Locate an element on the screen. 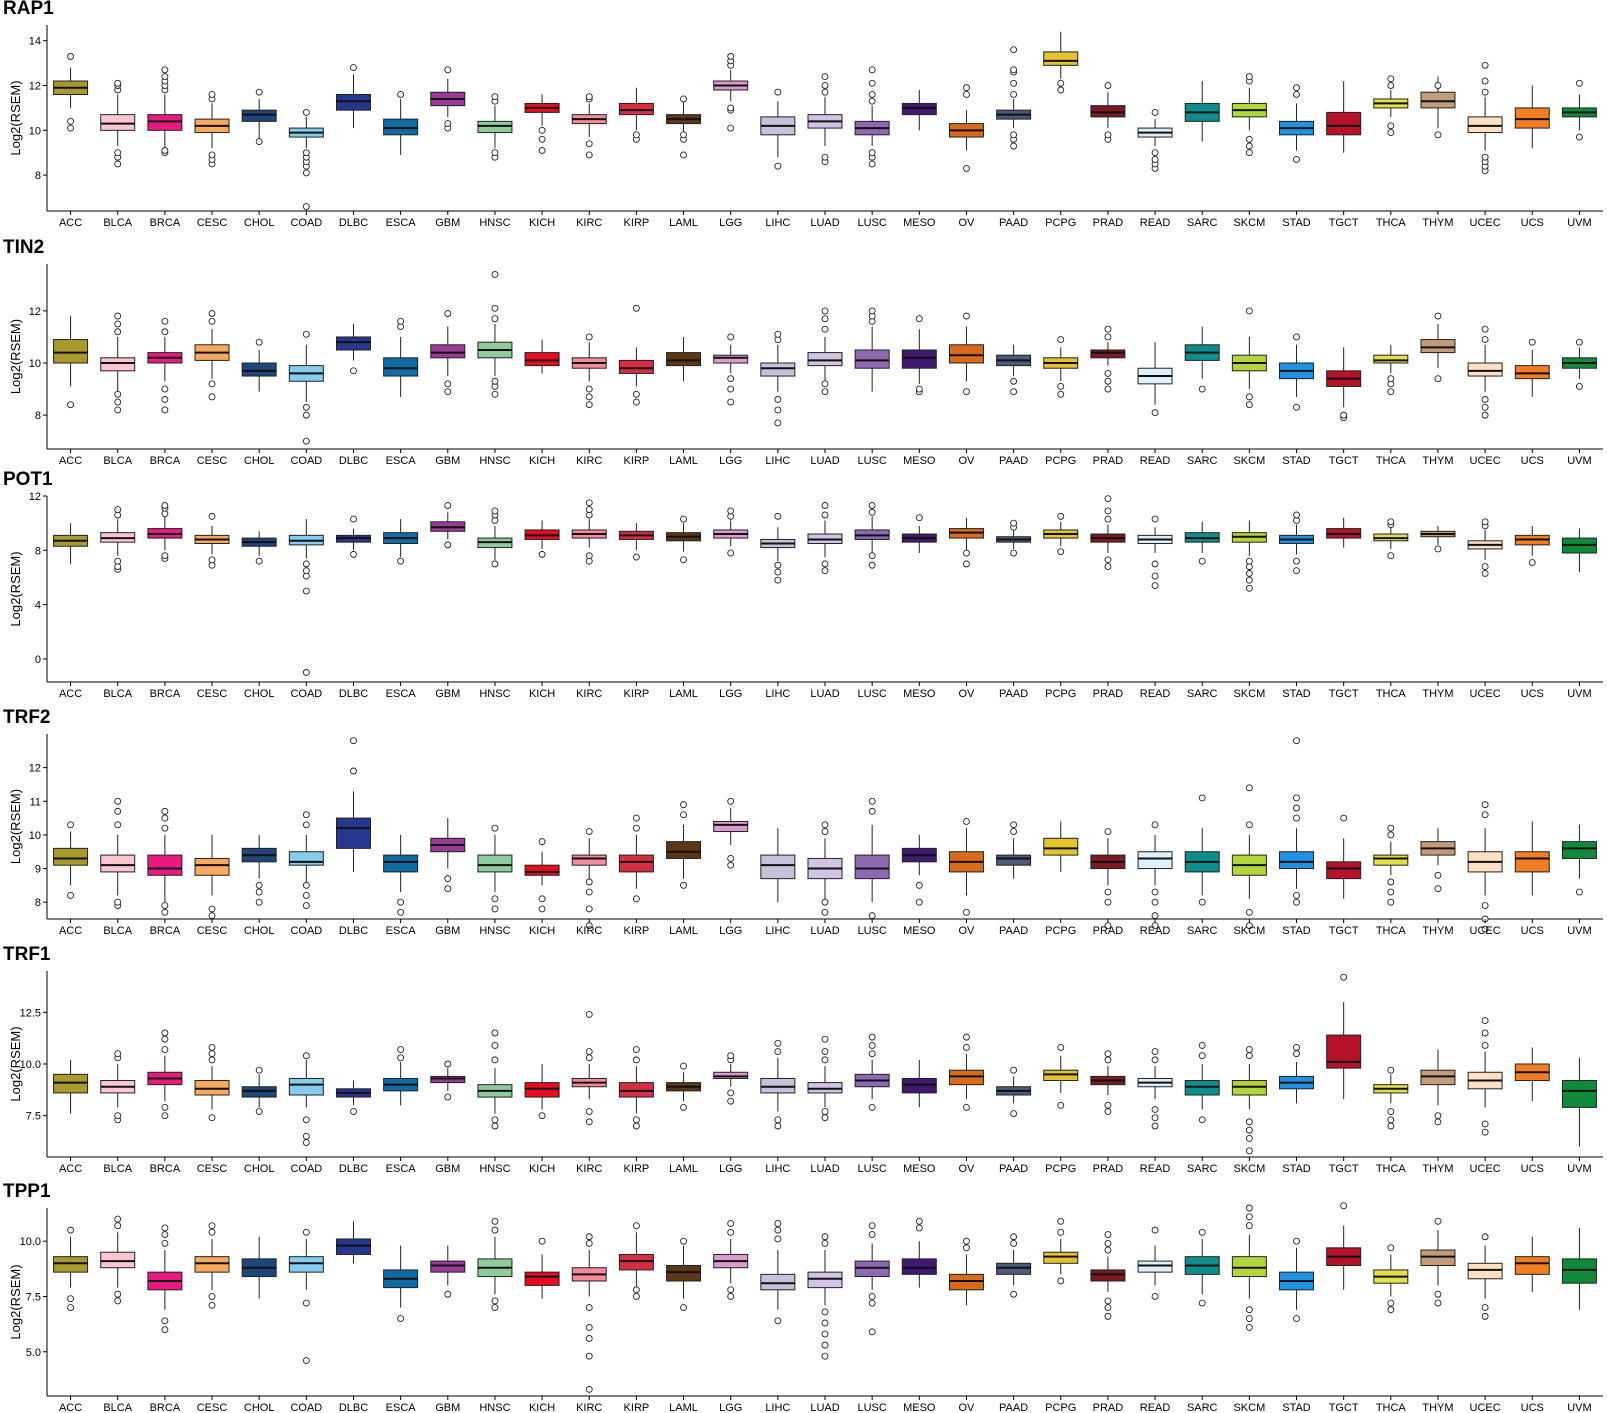 The image size is (1607, 1413). box-ucec: UCEC is located at coordinates (1485, 396).